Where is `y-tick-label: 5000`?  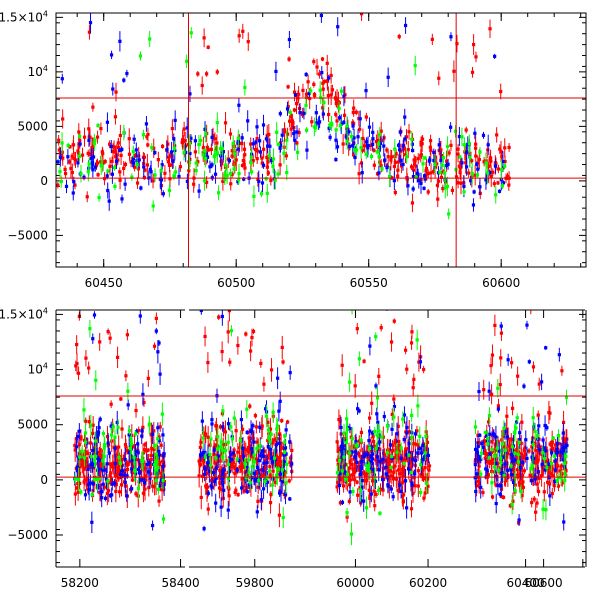 y-tick-label: 5000 is located at coordinates (32, 425).